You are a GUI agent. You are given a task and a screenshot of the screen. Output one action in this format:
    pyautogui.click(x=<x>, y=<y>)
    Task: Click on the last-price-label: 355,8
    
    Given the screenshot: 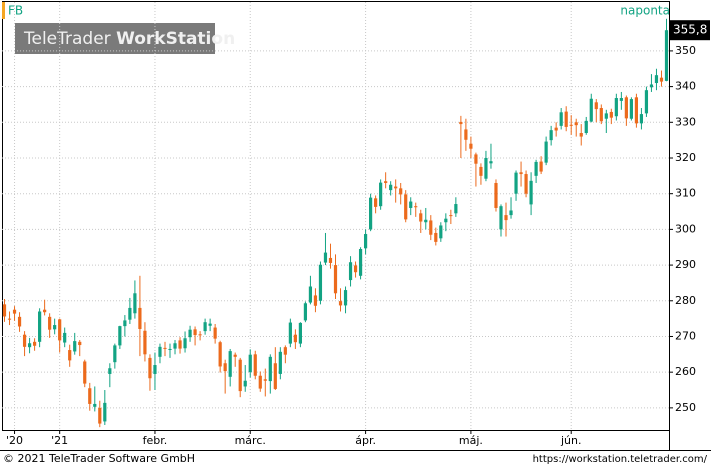 What is the action you would take?
    pyautogui.click(x=690, y=30)
    